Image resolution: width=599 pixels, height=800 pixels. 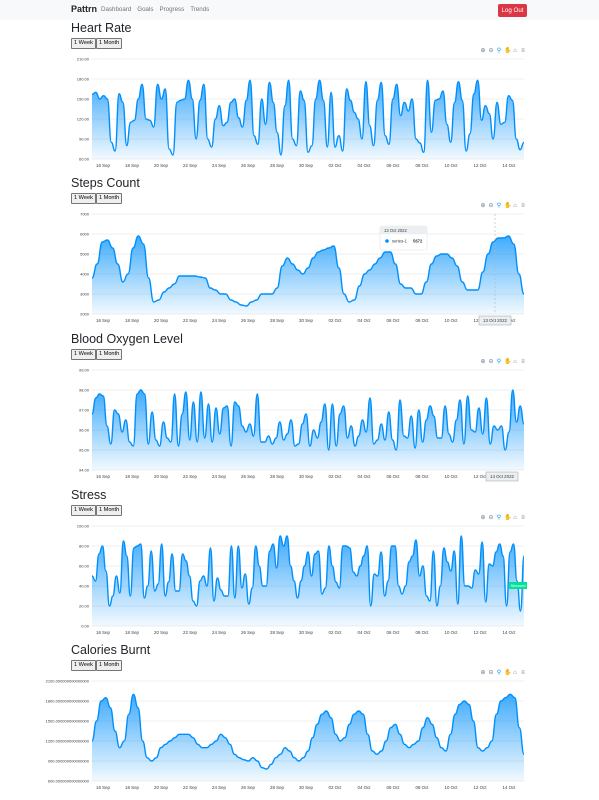 What do you see at coordinates (481, 632) in the screenshot?
I see `x-tick-label: 12 Oct` at bounding box center [481, 632].